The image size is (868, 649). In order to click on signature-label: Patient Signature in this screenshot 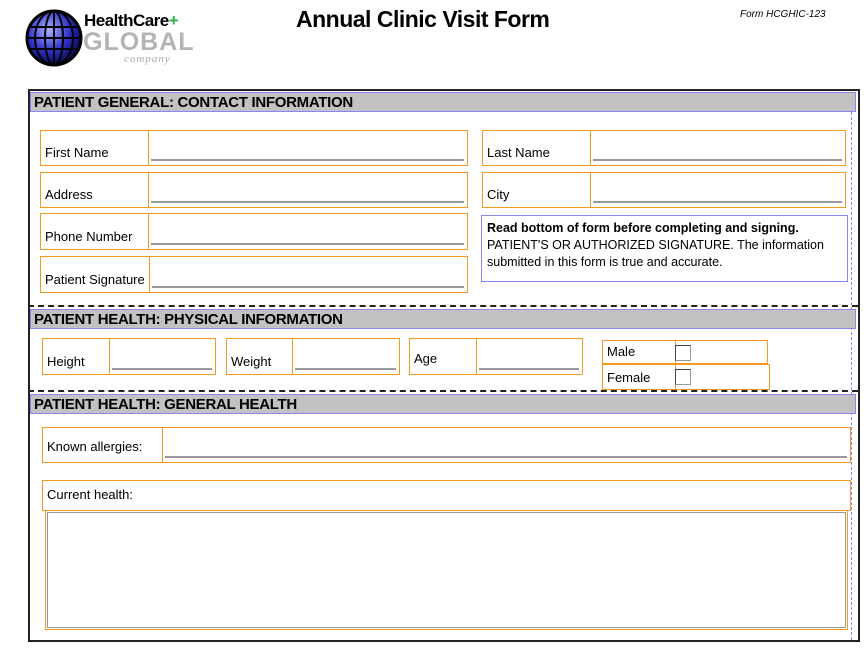, I will do `click(95, 274)`.